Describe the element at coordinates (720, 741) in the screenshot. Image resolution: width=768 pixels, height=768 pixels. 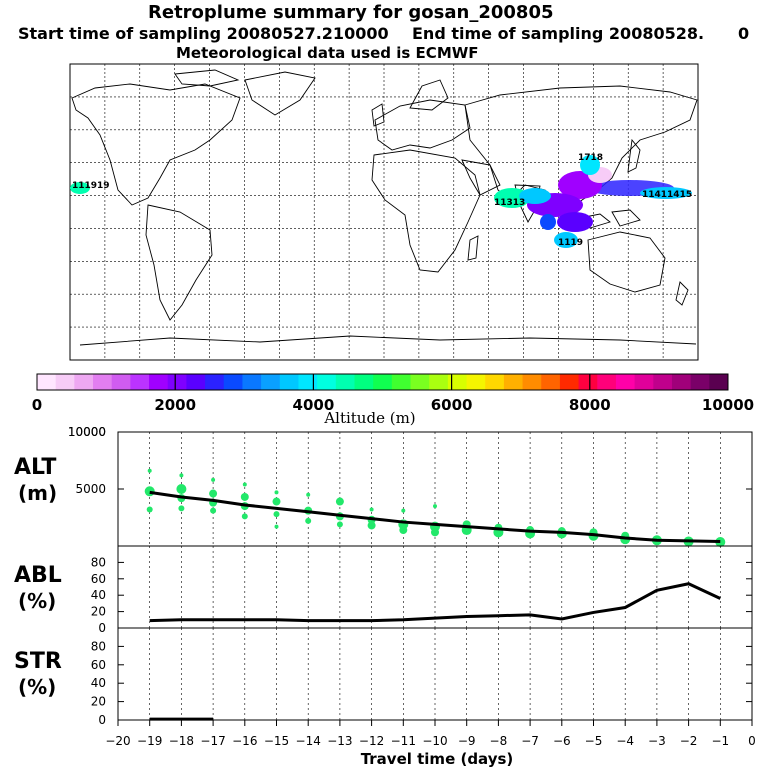
I see `x-tick-label: −1` at that location.